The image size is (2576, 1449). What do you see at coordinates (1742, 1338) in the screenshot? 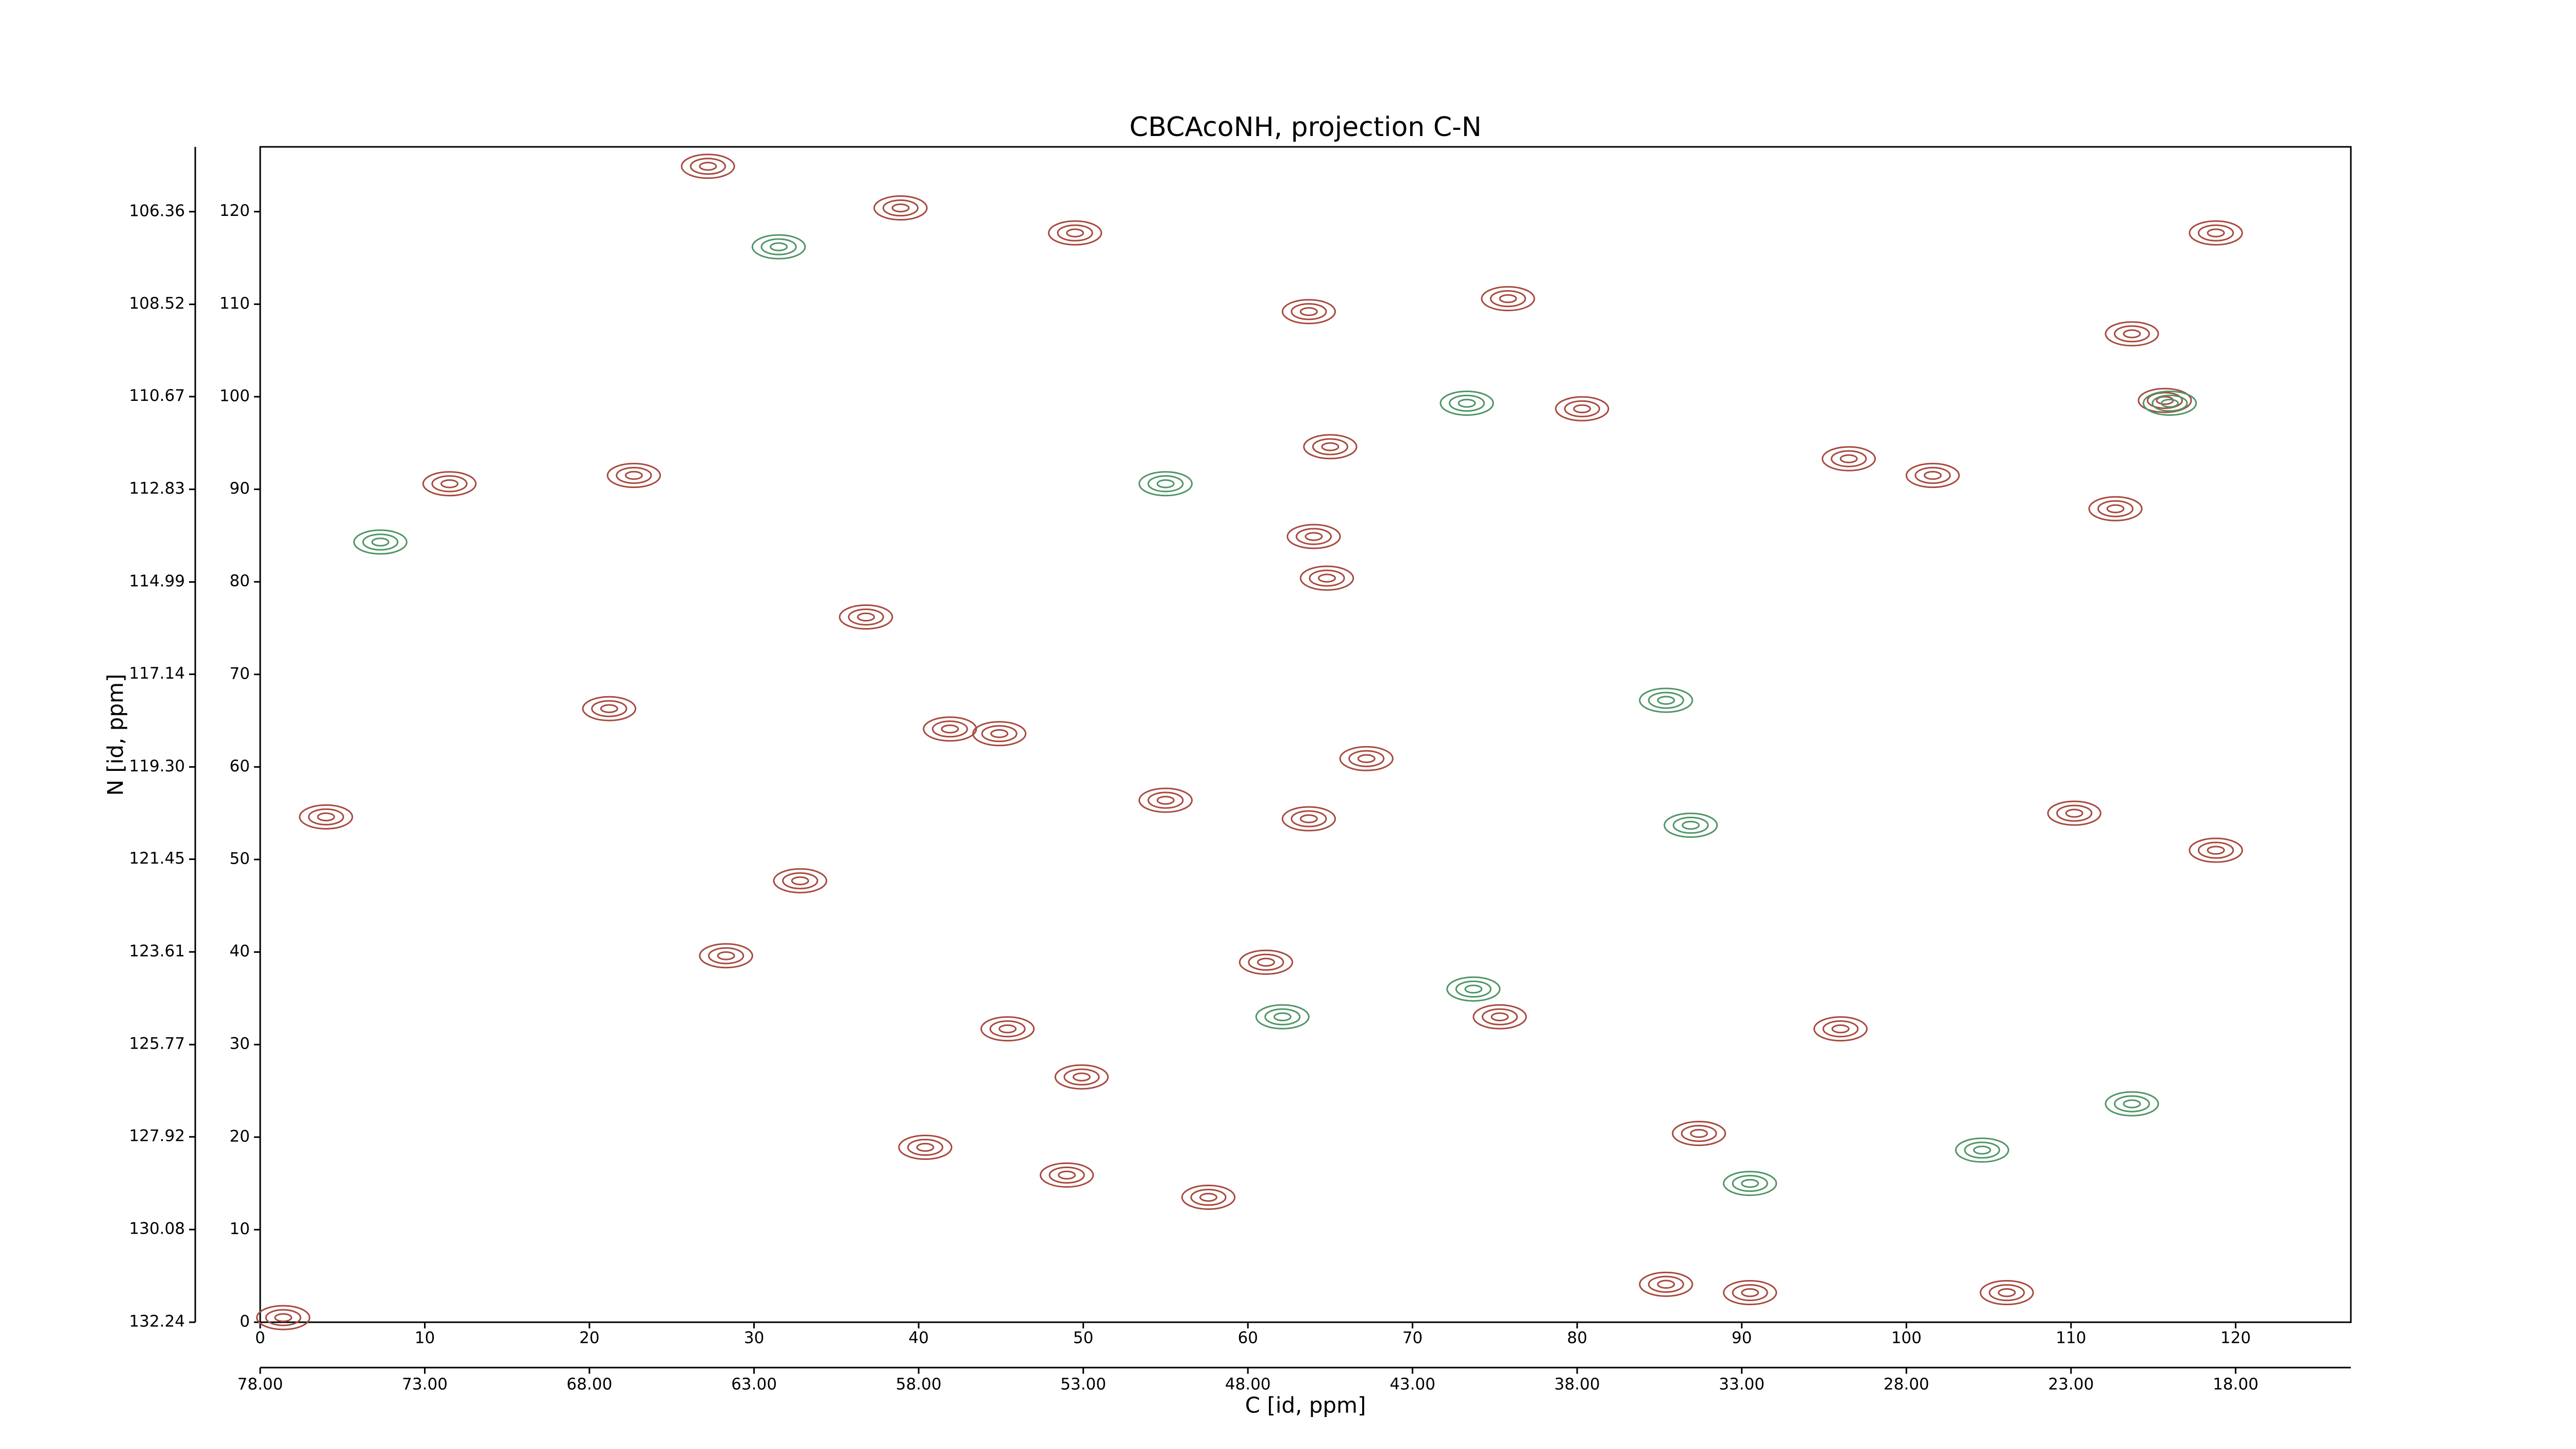
I see `x-tick-label: 90` at bounding box center [1742, 1338].